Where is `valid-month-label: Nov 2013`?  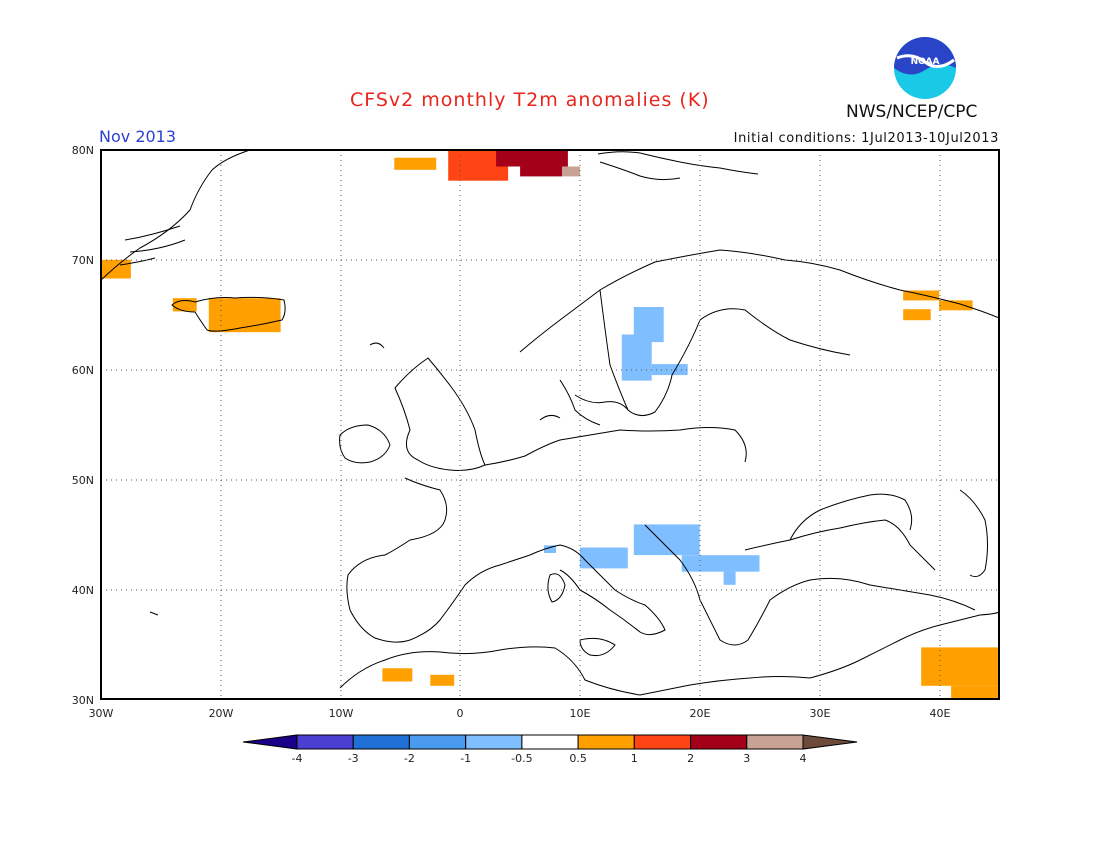
valid-month-label: Nov 2013 is located at coordinates (138, 136).